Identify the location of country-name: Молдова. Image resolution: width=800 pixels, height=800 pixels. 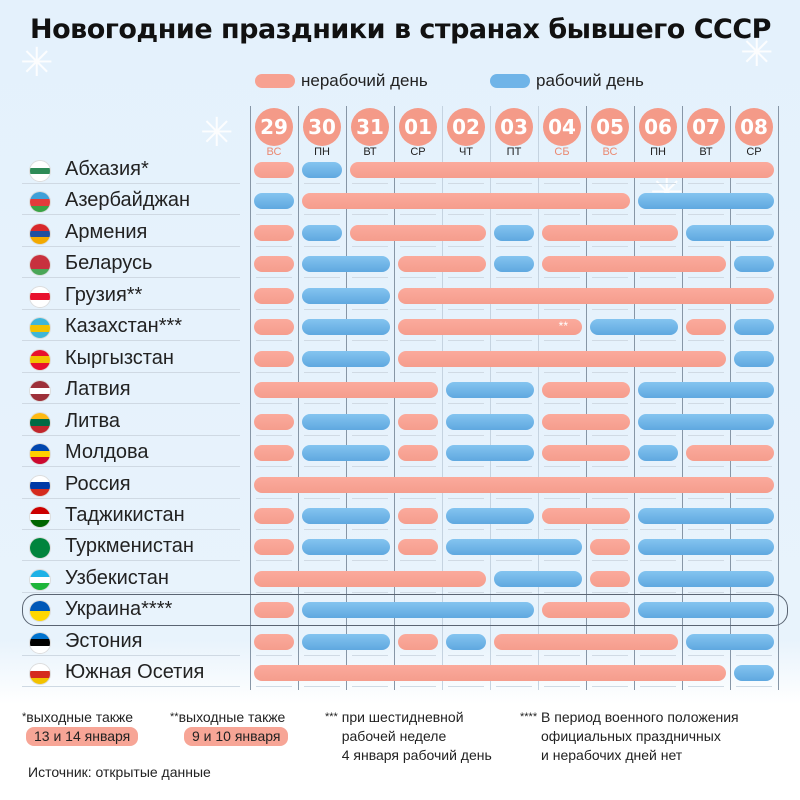
(107, 452).